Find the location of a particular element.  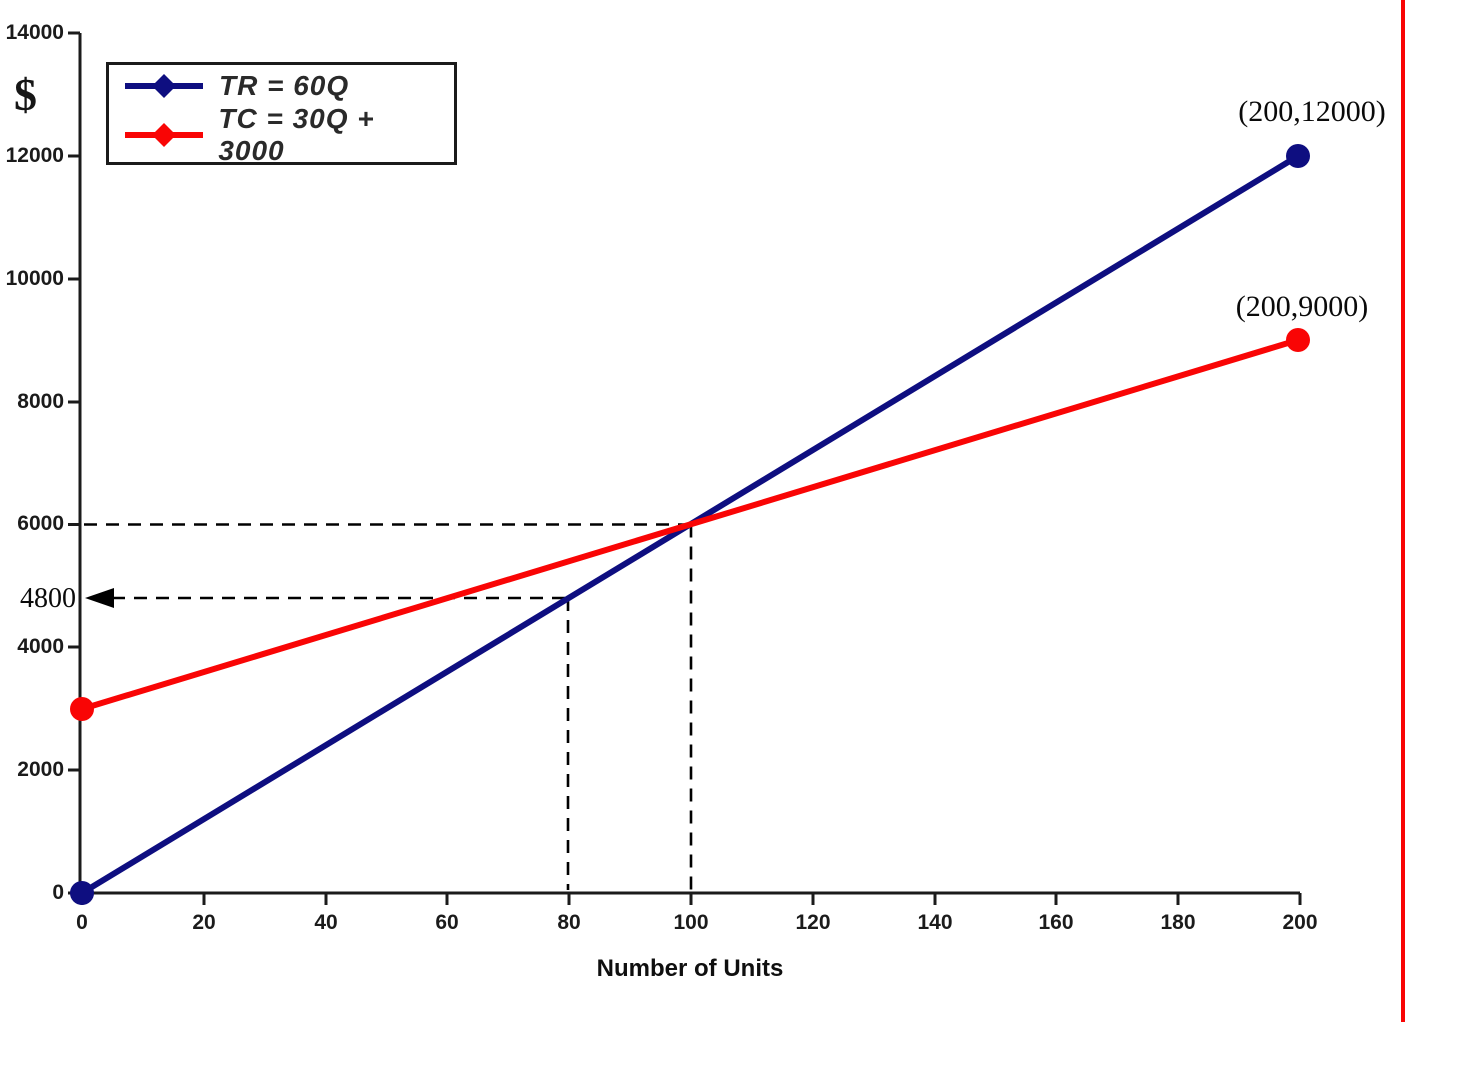

y-tick-label: 0 is located at coordinates (58, 892).